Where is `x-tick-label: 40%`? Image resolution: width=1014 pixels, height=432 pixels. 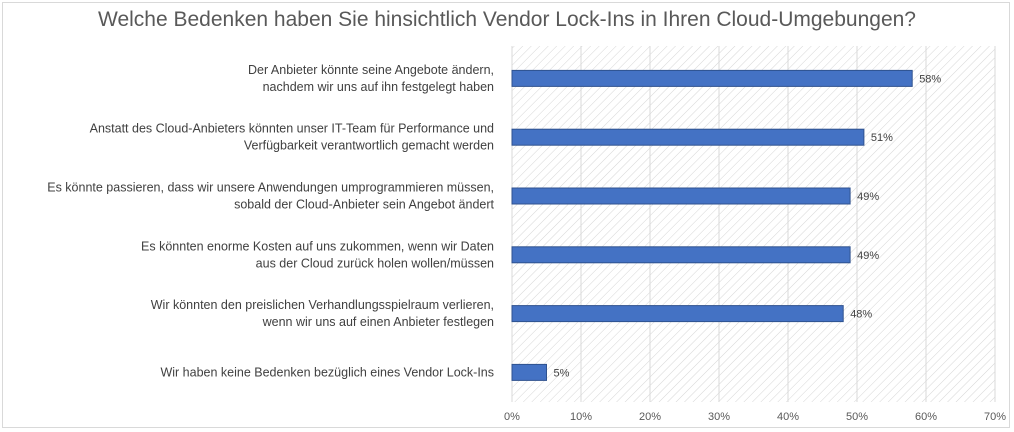 x-tick-label: 40% is located at coordinates (788, 417).